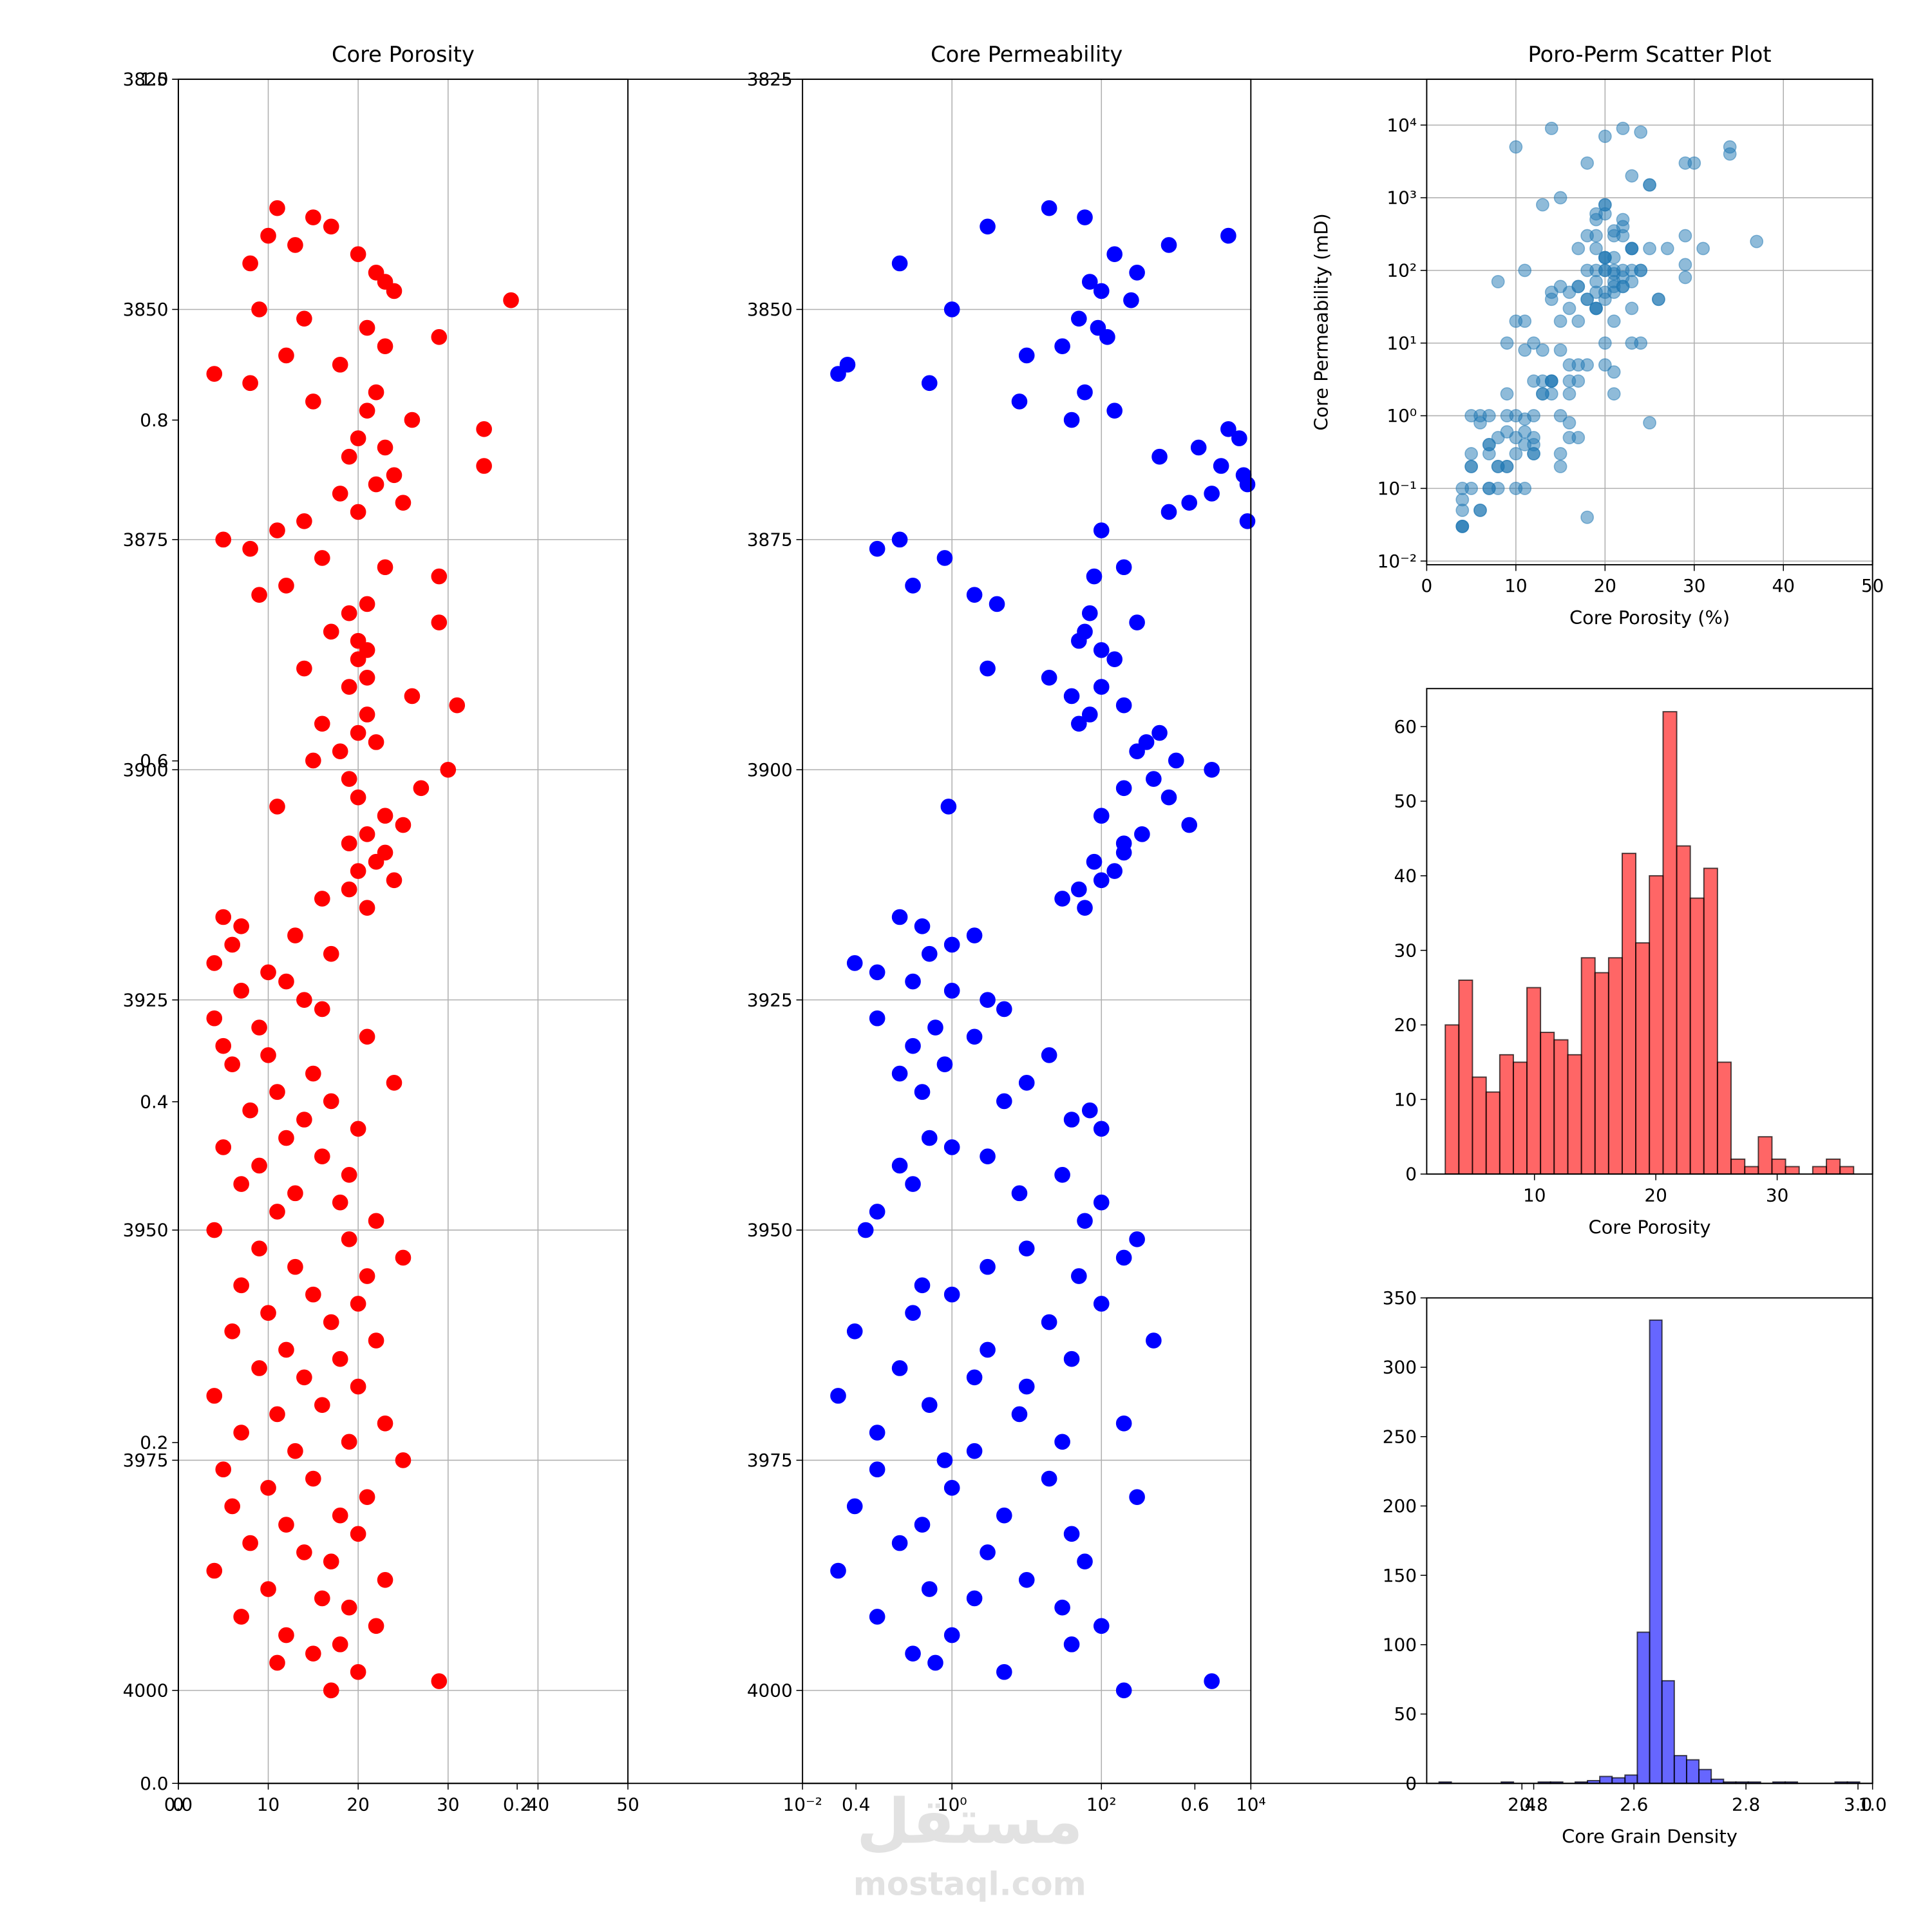  I want to click on y-tick-label: 10², so click(1402, 270).